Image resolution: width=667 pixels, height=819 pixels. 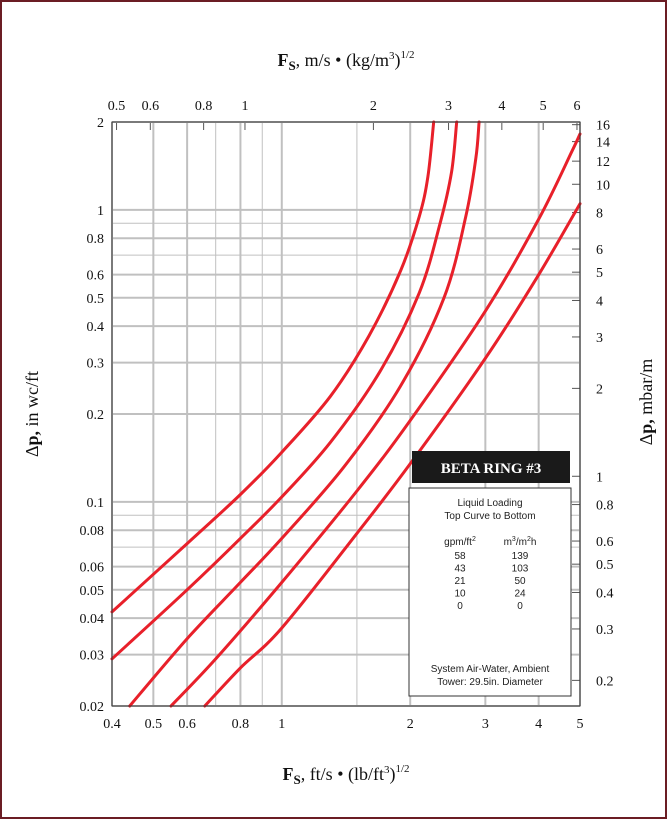 What do you see at coordinates (605, 630) in the screenshot?
I see `right-y-tick-label: 0.3` at bounding box center [605, 630].